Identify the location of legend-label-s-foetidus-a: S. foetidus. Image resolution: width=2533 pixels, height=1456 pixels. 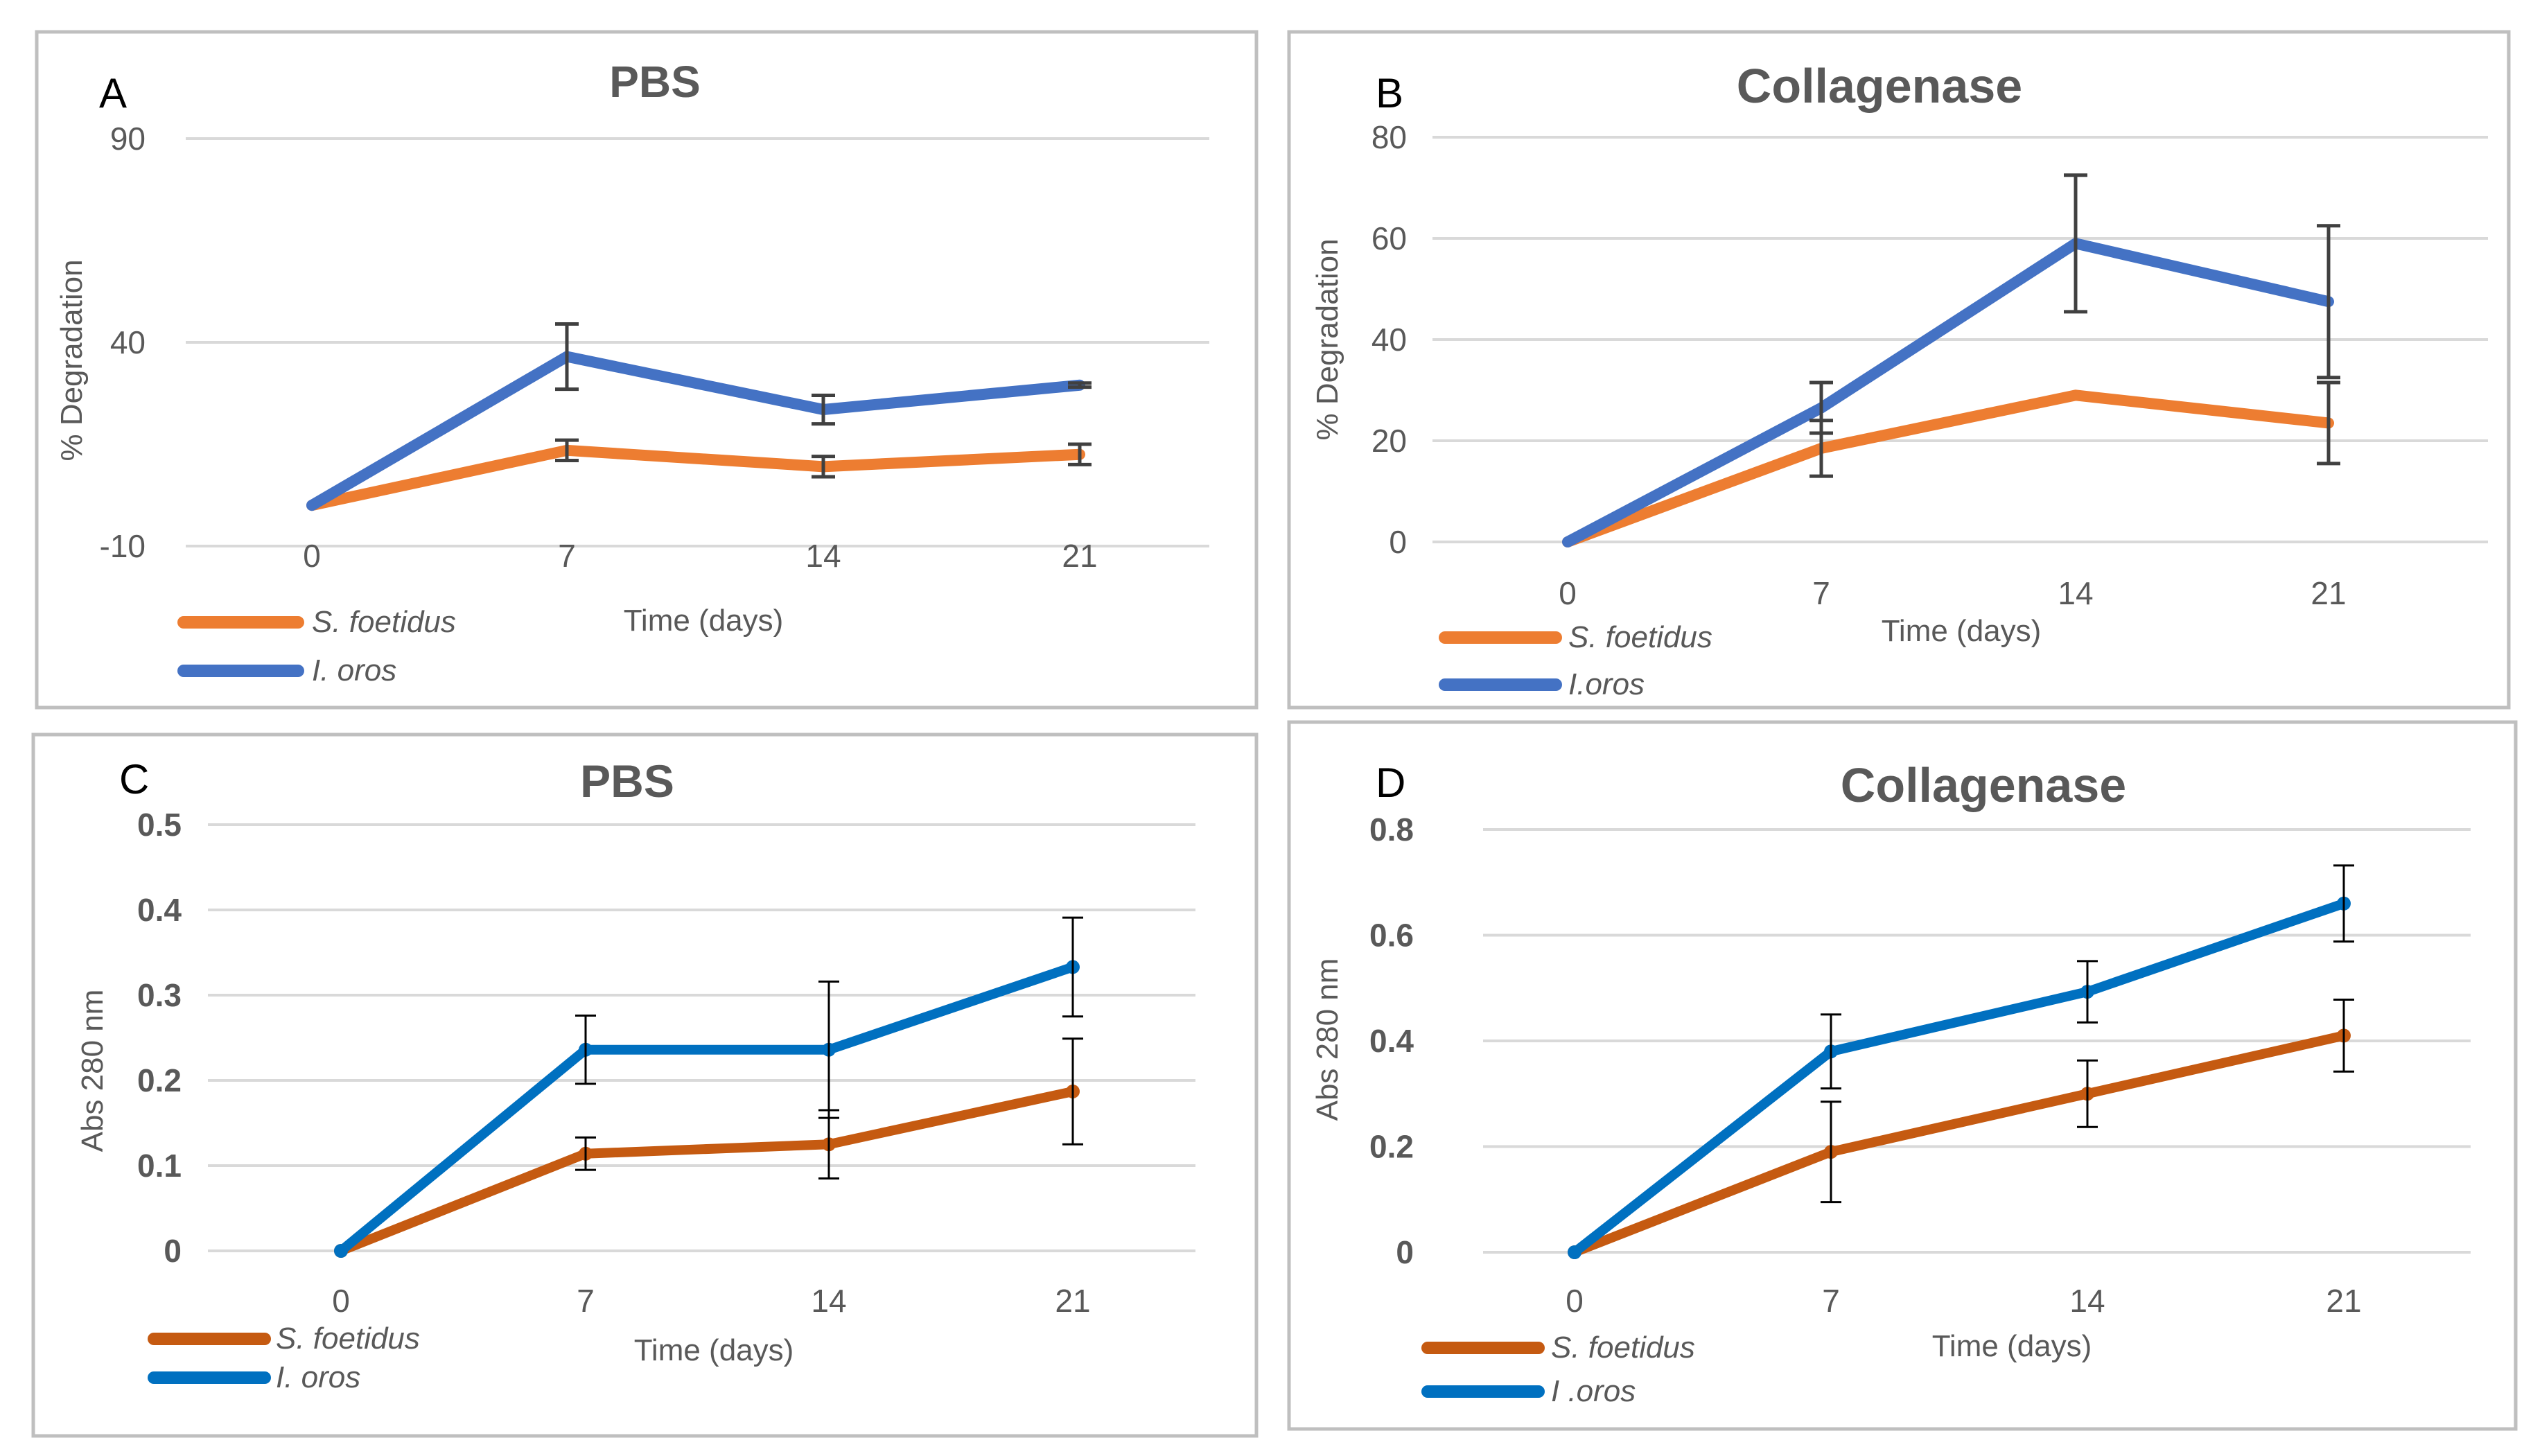
(384, 622).